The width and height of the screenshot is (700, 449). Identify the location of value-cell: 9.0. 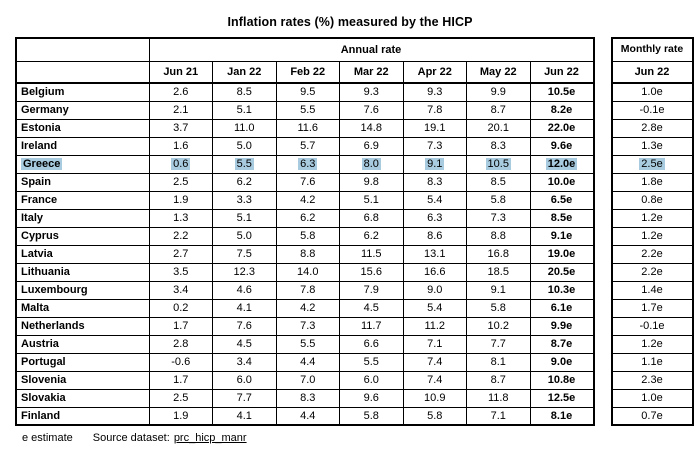
(434, 290).